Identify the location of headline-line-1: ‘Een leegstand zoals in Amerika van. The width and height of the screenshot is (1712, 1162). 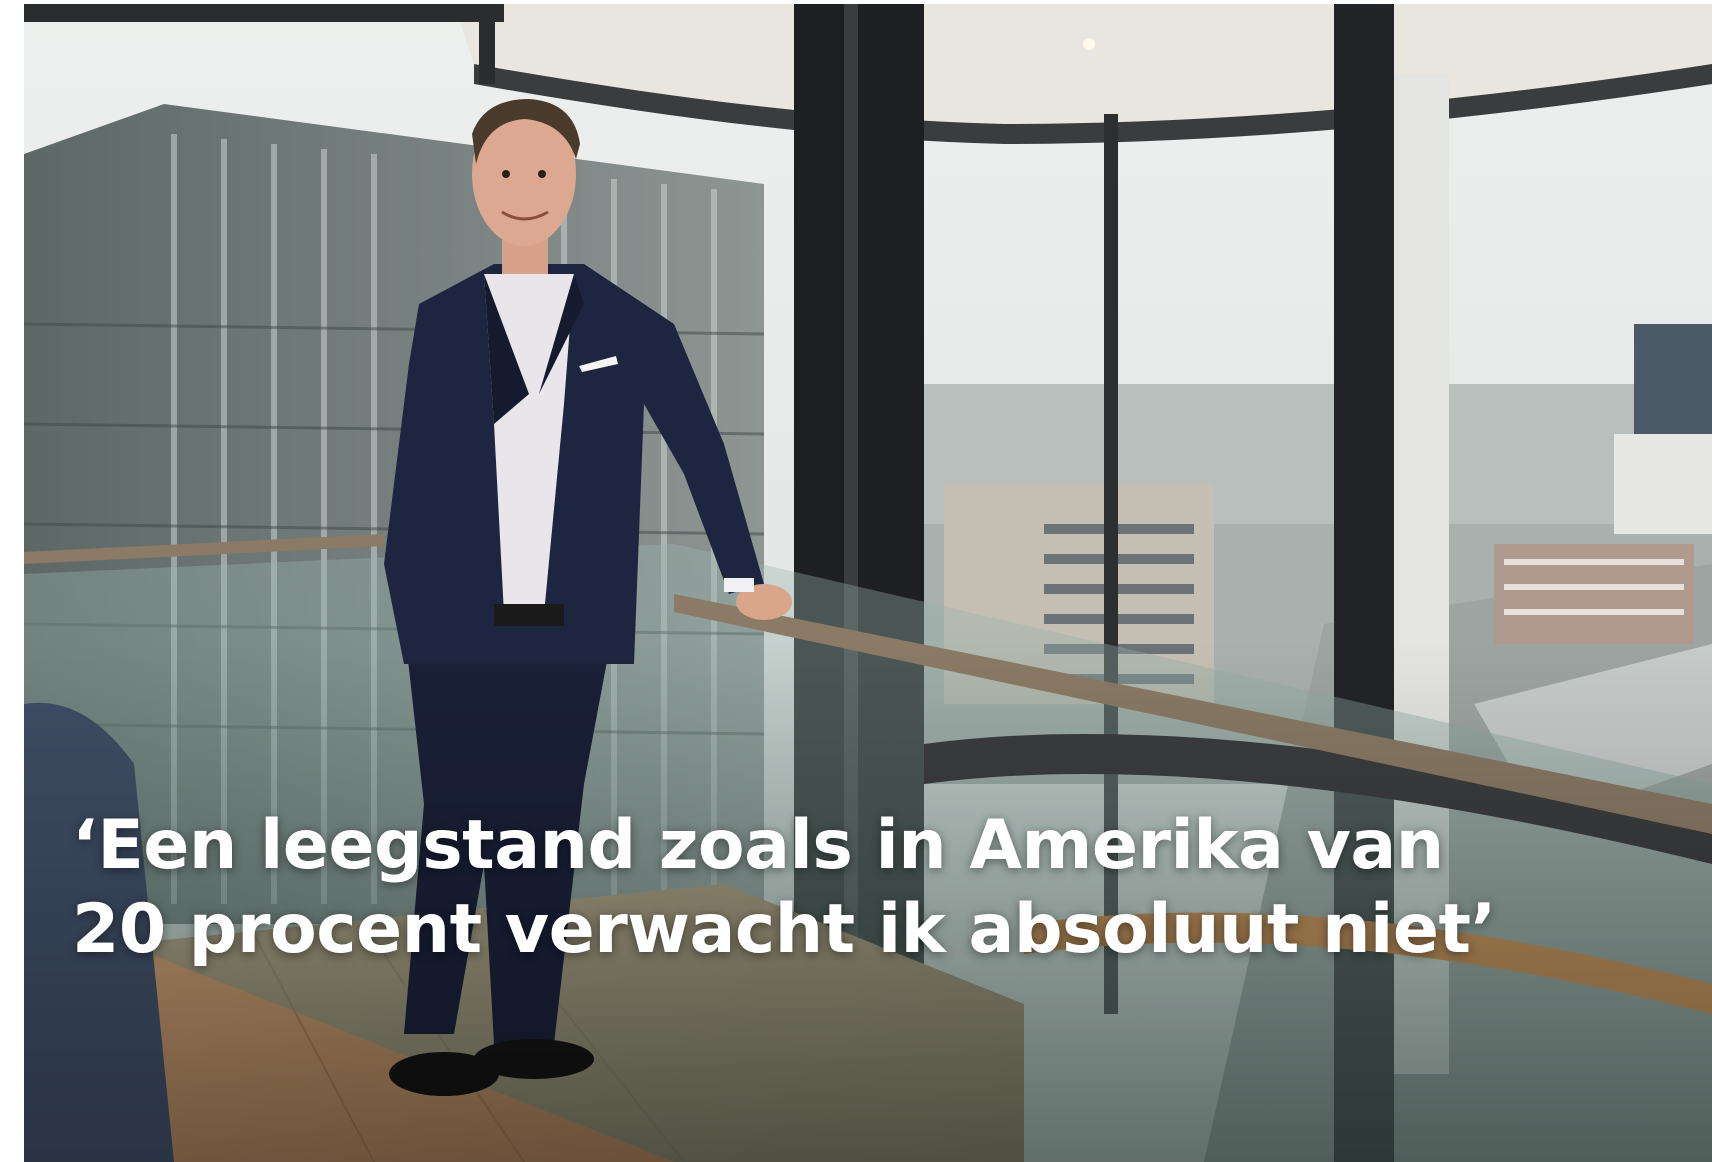
(758, 845).